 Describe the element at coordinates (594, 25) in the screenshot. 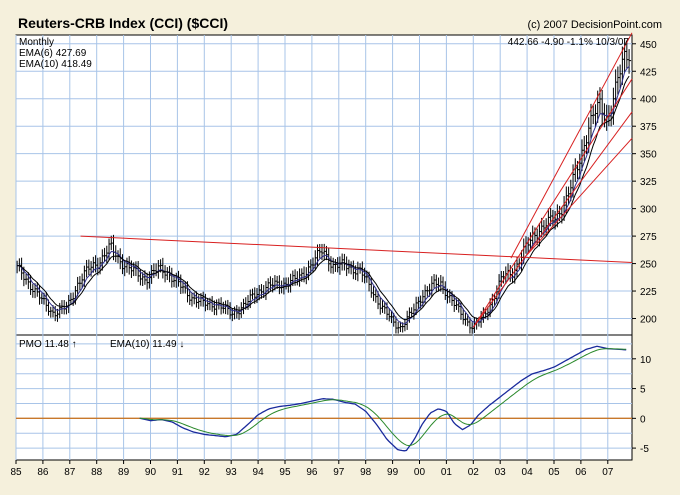

I see `copyright-label: (c) 2007 DecisionPoint.com` at that location.